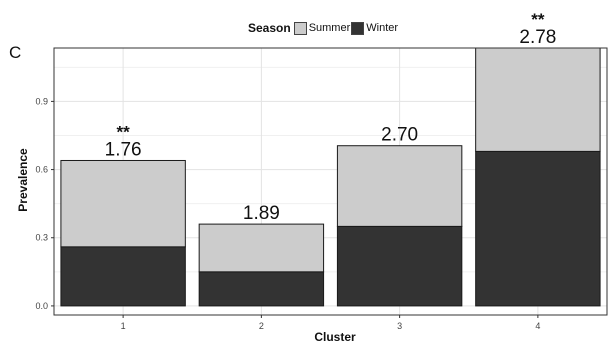 This screenshot has width=616, height=347. Describe the element at coordinates (41, 238) in the screenshot. I see `y-tick-label: 0.3` at that location.